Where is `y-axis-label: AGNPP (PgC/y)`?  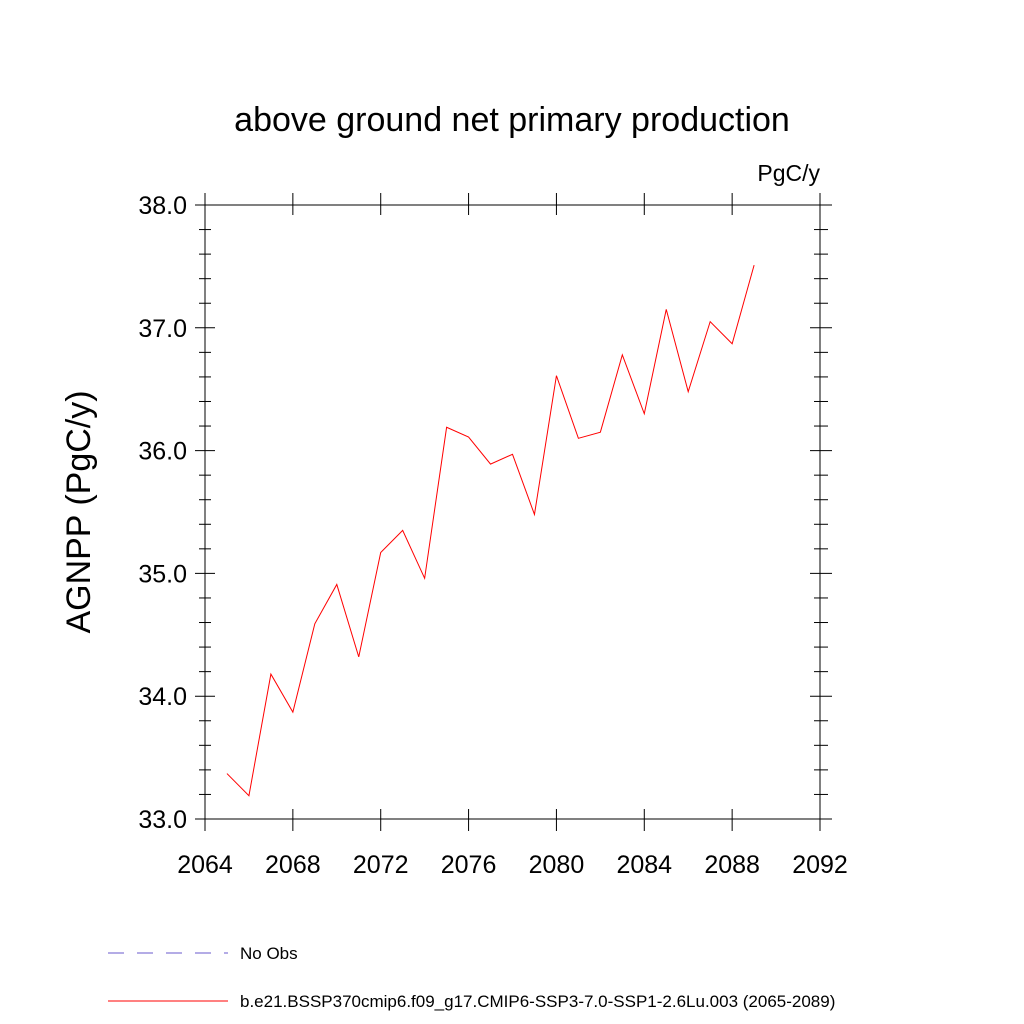
y-axis-label: AGNPP (PgC/y) is located at coordinates (79, 511).